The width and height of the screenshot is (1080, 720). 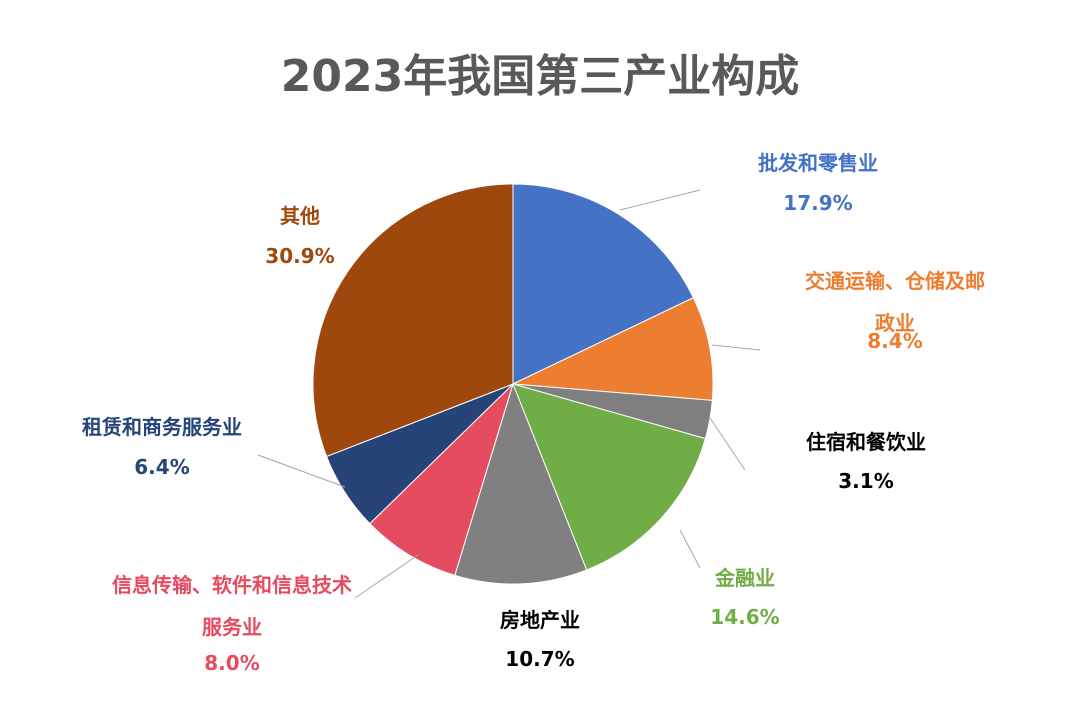 I want to click on category-label: 其他, so click(x=300, y=216).